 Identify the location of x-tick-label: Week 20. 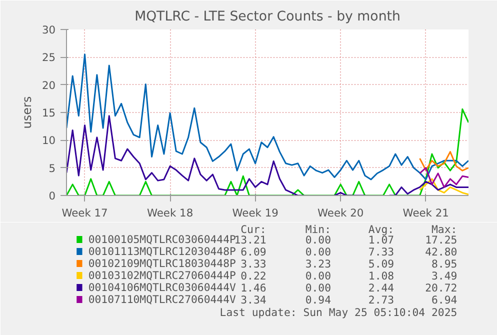
(341, 213).